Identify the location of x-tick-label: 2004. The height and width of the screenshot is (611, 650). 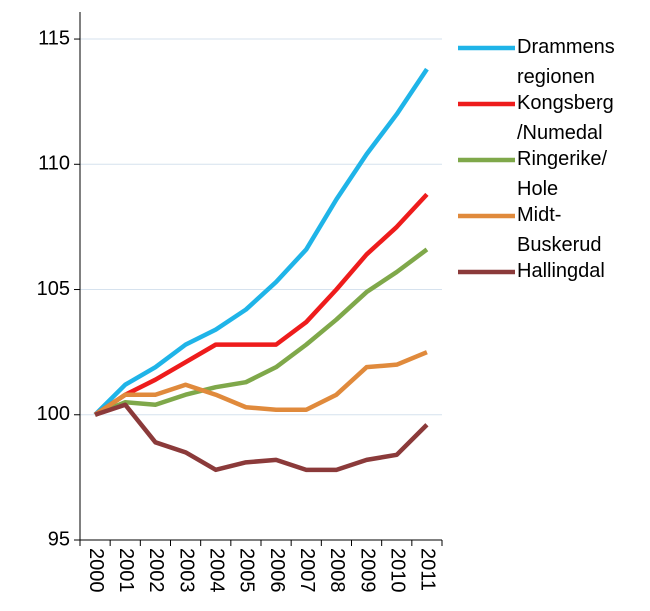
(216, 570).